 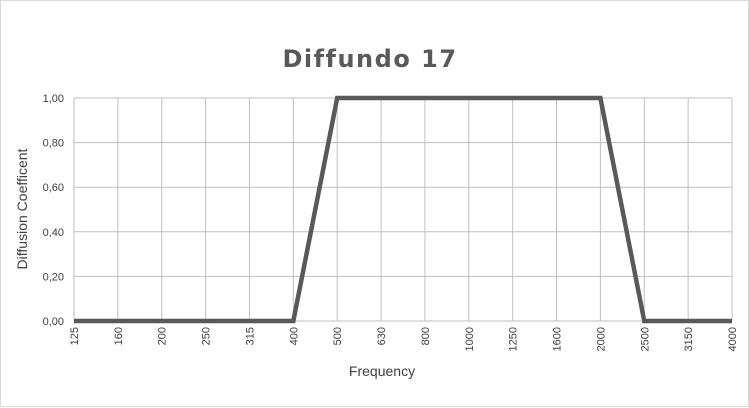 What do you see at coordinates (733, 339) in the screenshot?
I see `x-tick-label: 4000` at bounding box center [733, 339].